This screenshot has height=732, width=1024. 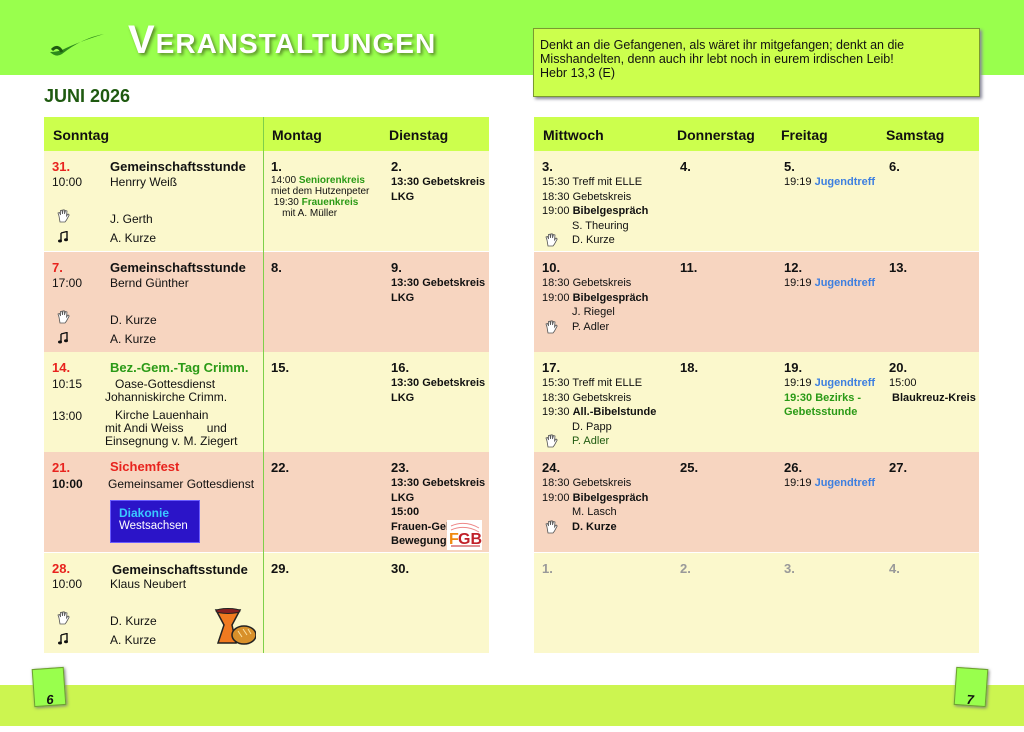 I want to click on day-date: 7., so click(x=57, y=267).